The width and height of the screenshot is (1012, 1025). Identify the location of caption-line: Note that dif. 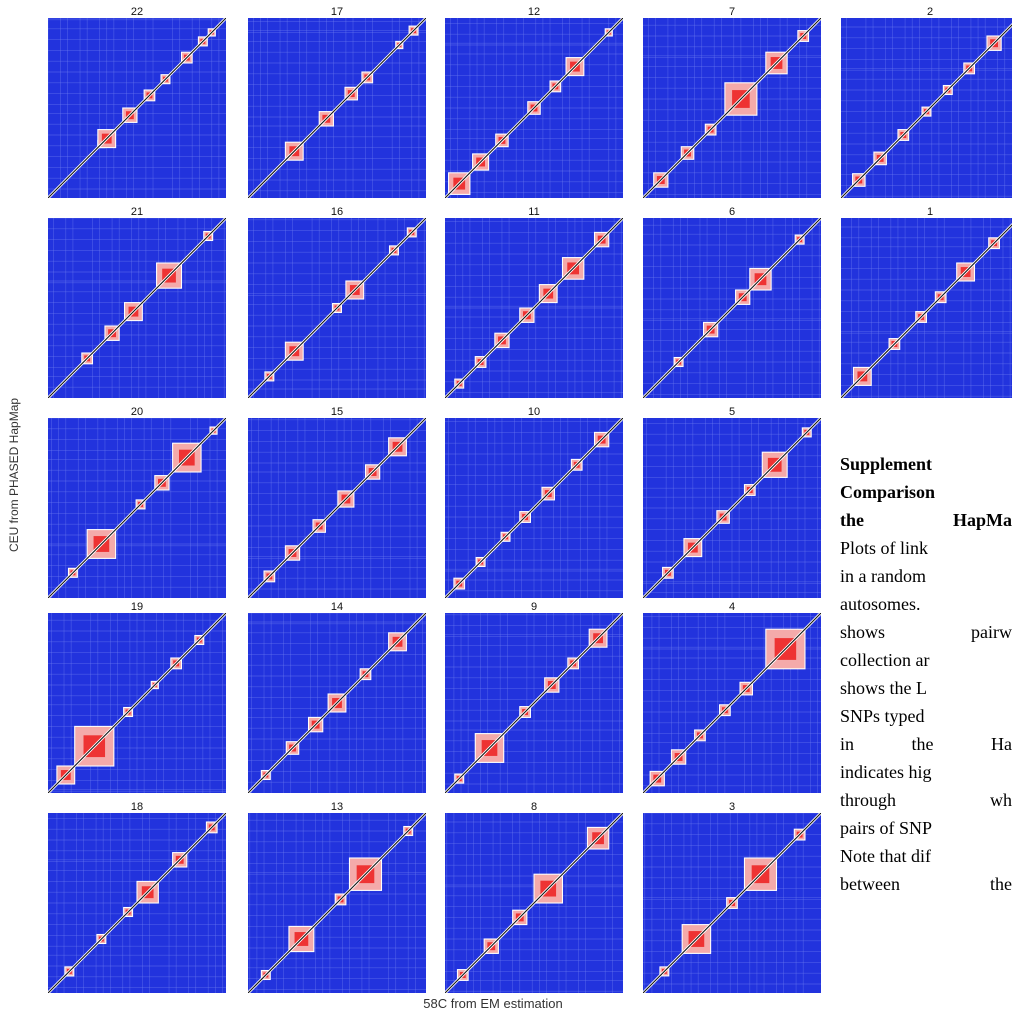
(885, 856).